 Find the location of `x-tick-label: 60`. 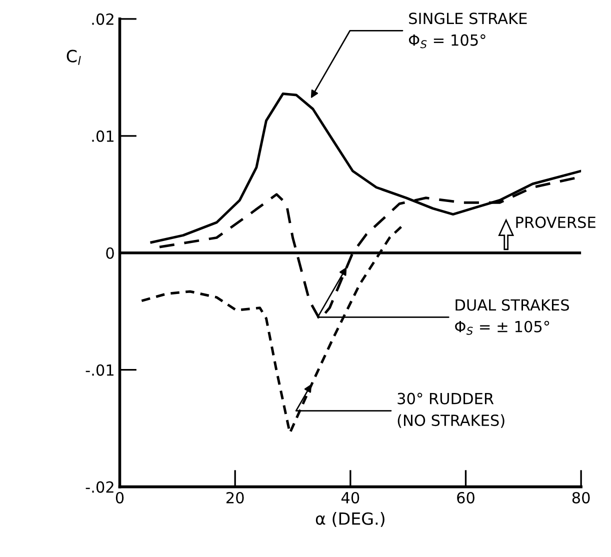

x-tick-label: 60 is located at coordinates (465, 498).